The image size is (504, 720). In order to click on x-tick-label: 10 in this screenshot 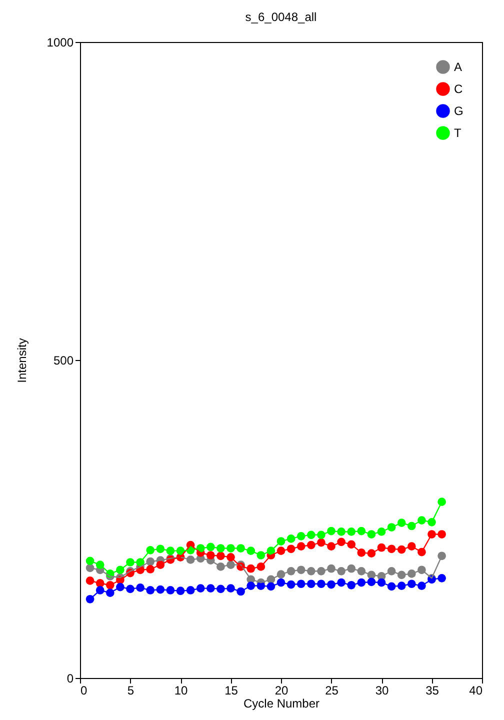, I will do `click(181, 691)`.